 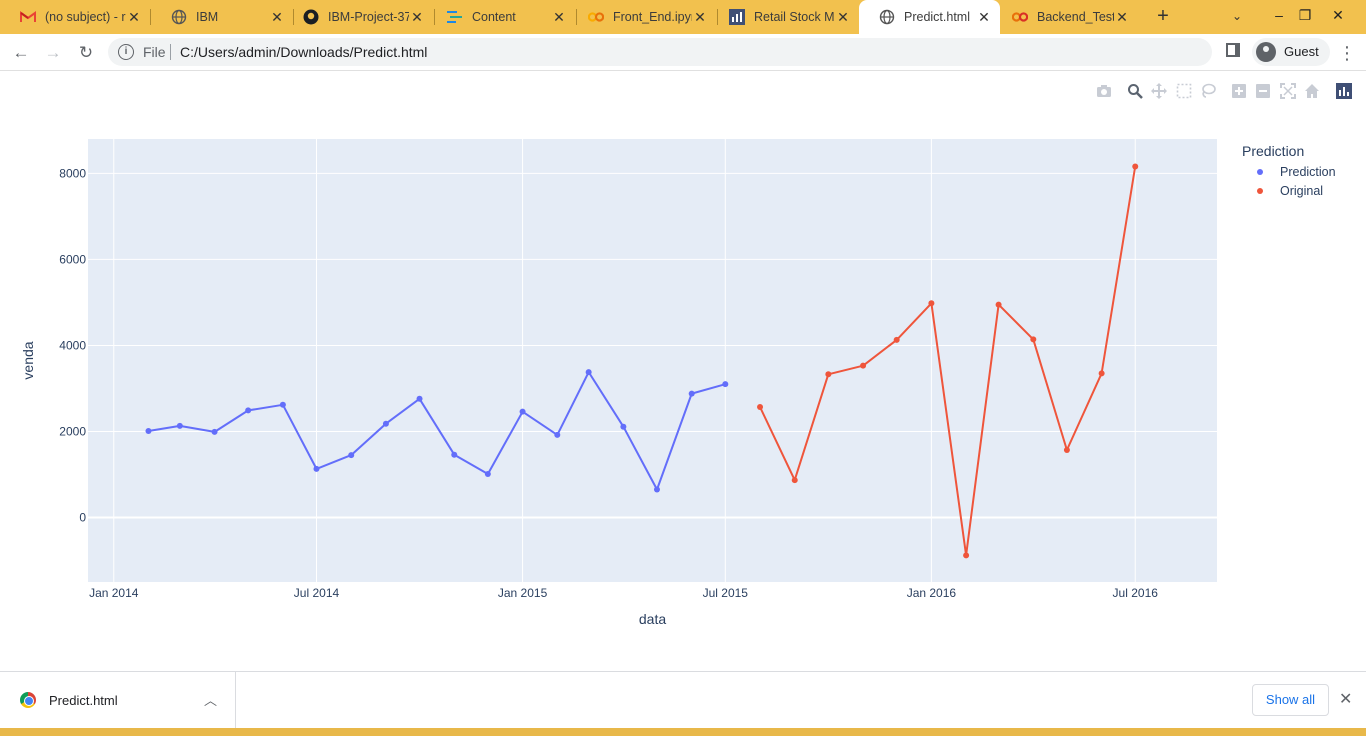 What do you see at coordinates (28, 700) in the screenshot?
I see `chrome-file-icon` at bounding box center [28, 700].